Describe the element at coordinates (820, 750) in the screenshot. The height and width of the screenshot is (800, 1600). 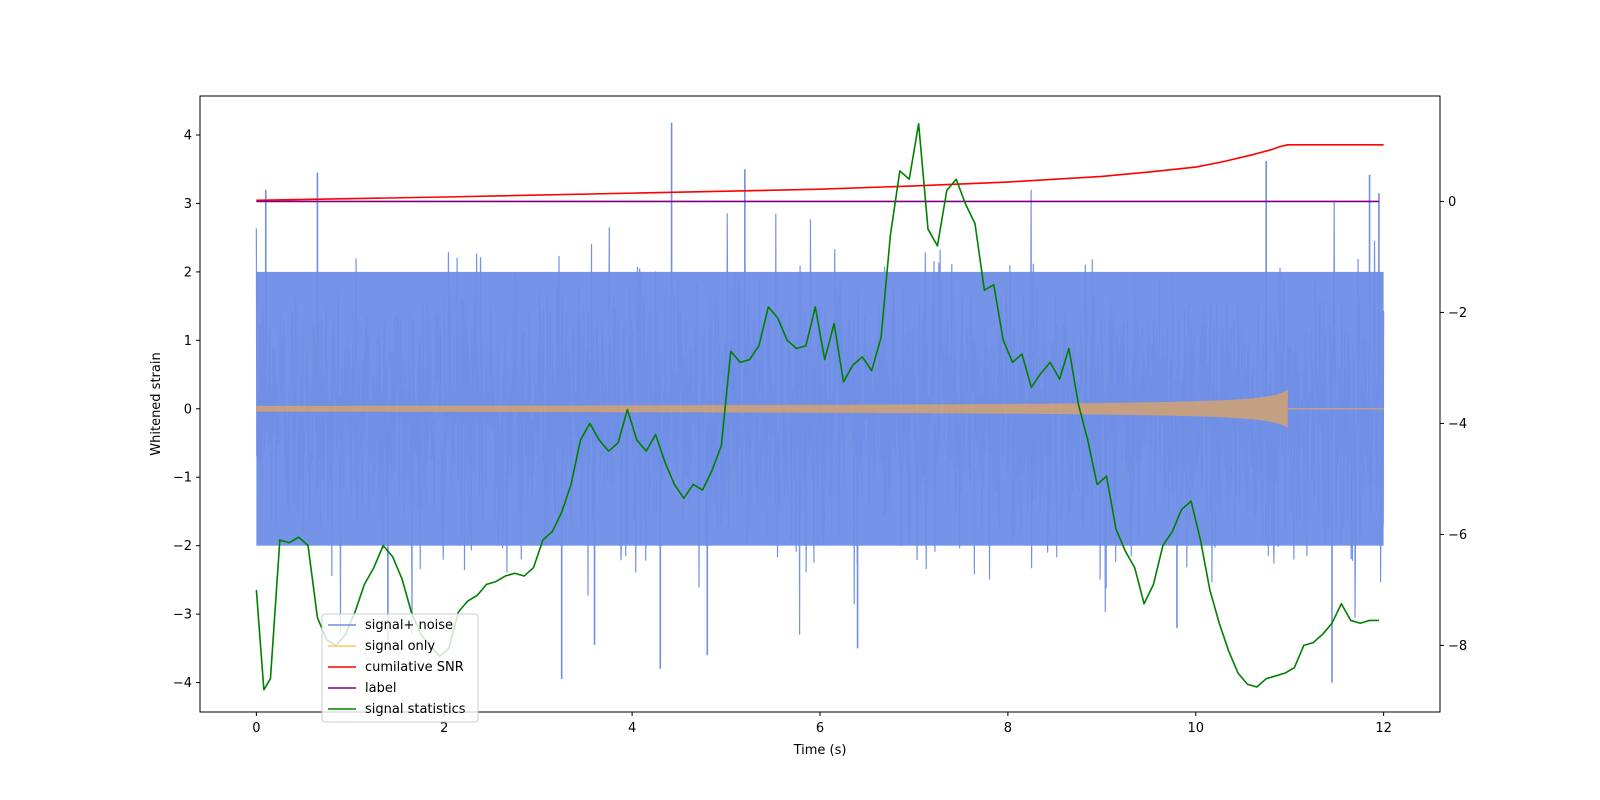
I see `x-axis-label: Time (s)` at that location.